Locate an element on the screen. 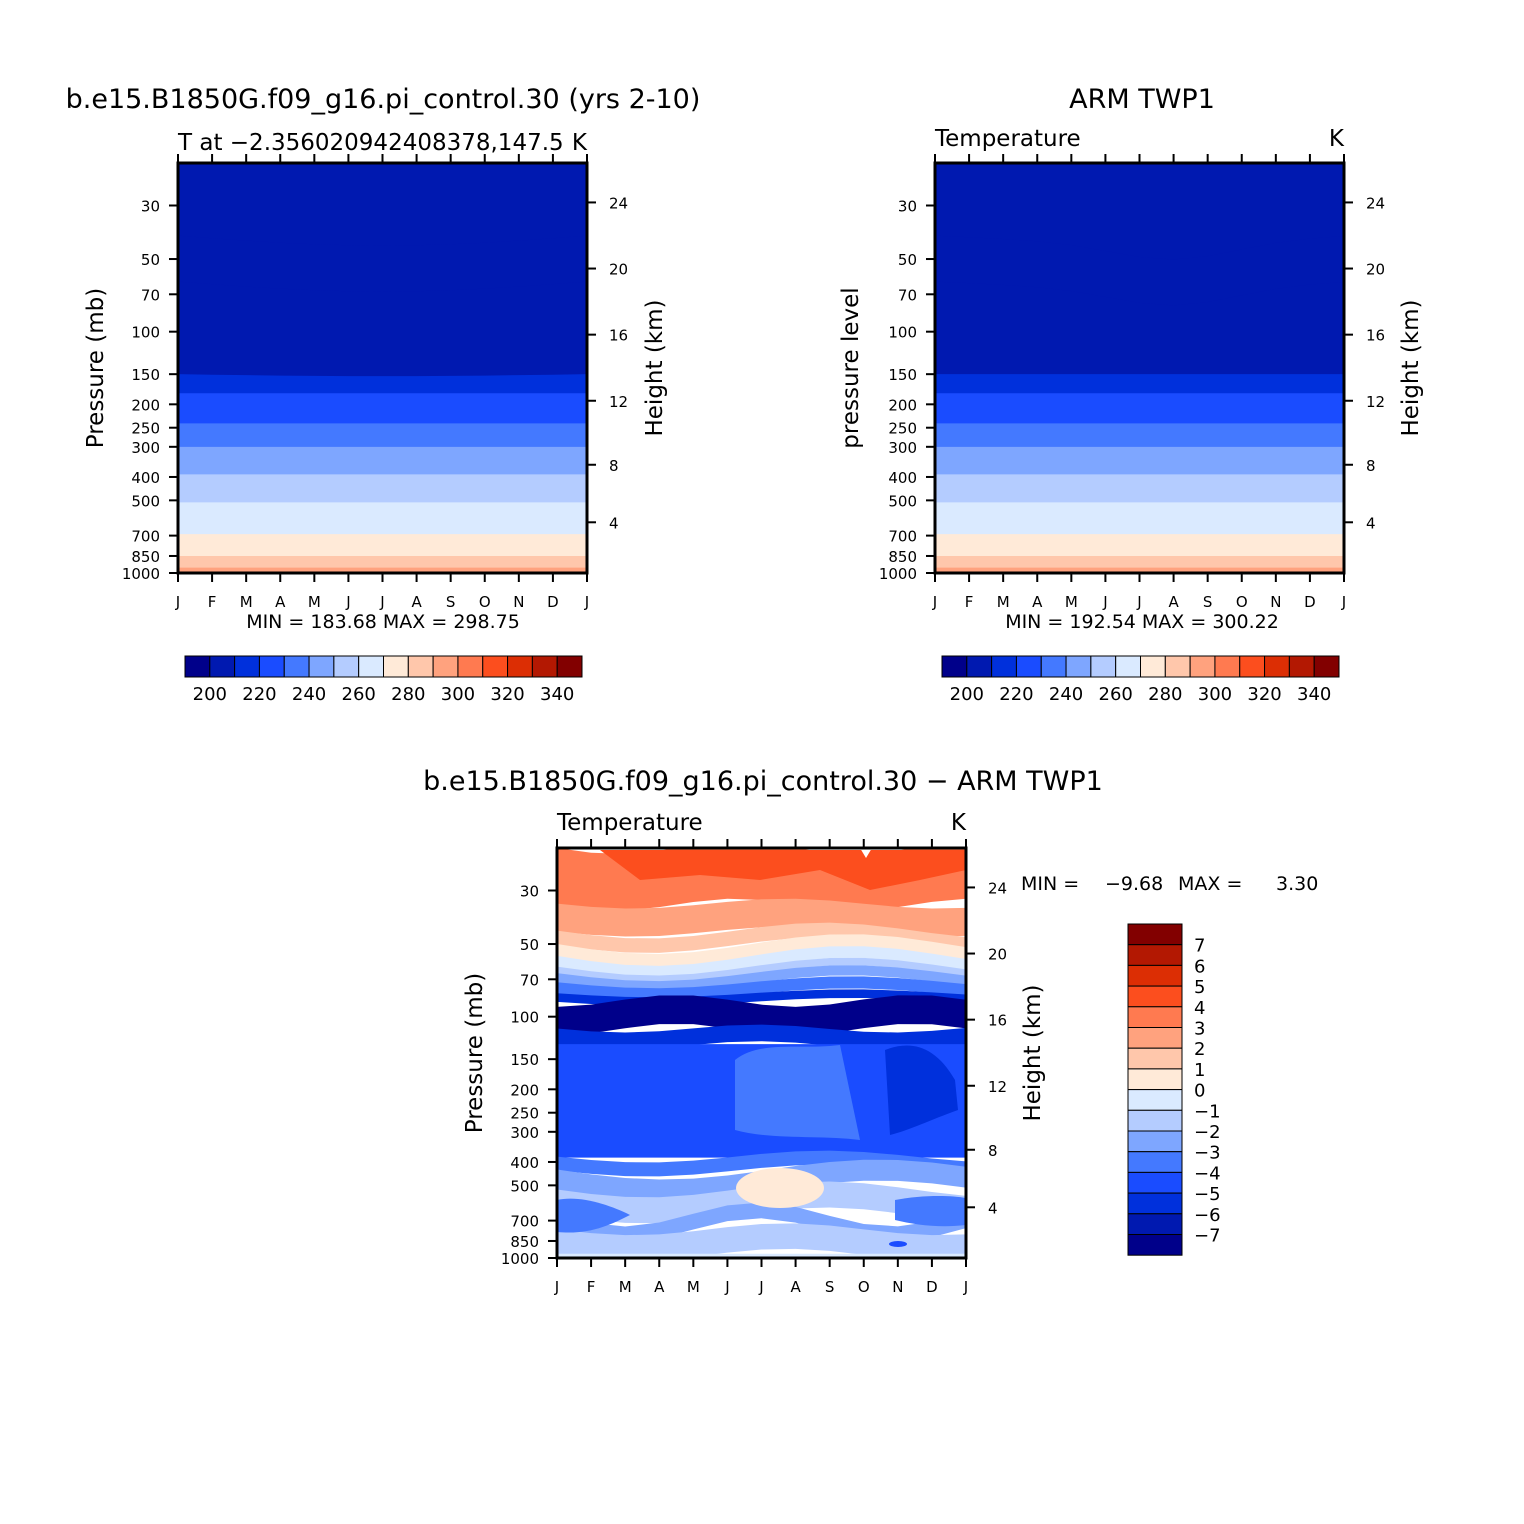  y-tick-right-label: 20 is located at coordinates (618, 270).